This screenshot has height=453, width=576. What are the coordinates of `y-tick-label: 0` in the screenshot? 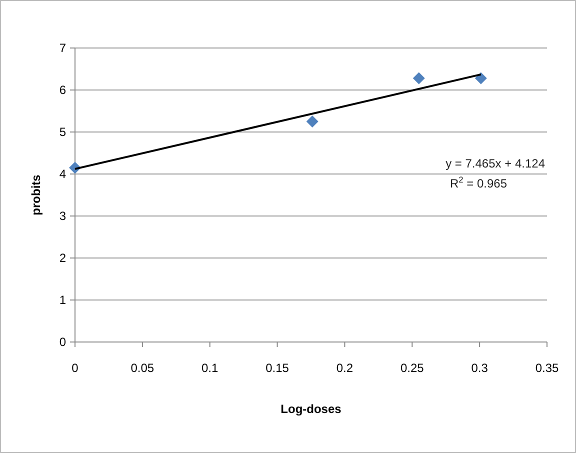 It's located at (62, 342).